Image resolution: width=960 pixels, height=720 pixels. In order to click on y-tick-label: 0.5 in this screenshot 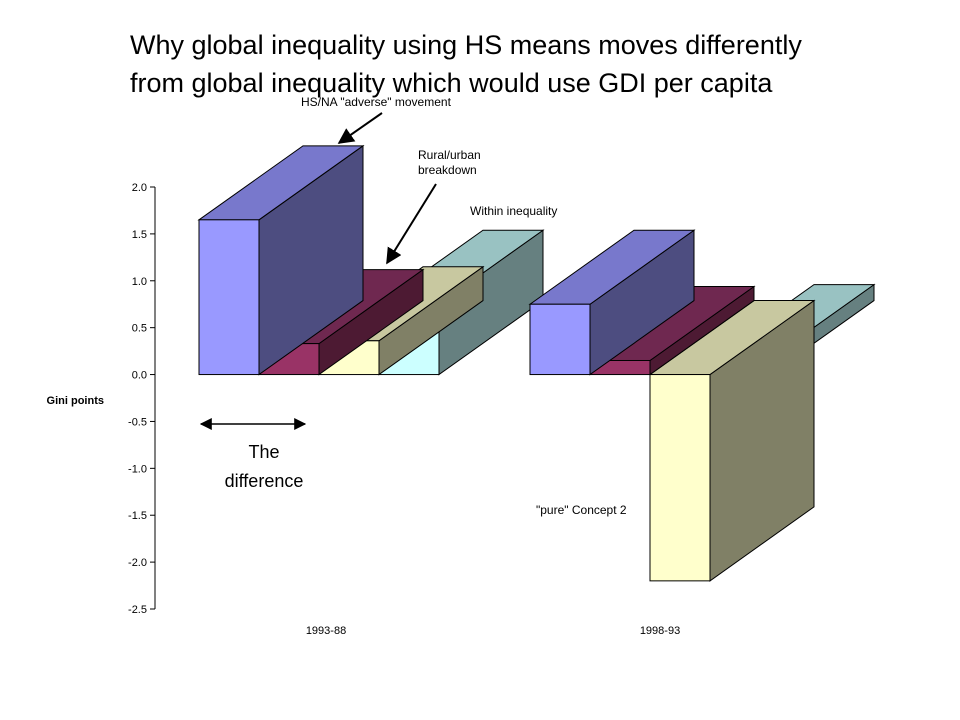, I will do `click(139, 329)`.